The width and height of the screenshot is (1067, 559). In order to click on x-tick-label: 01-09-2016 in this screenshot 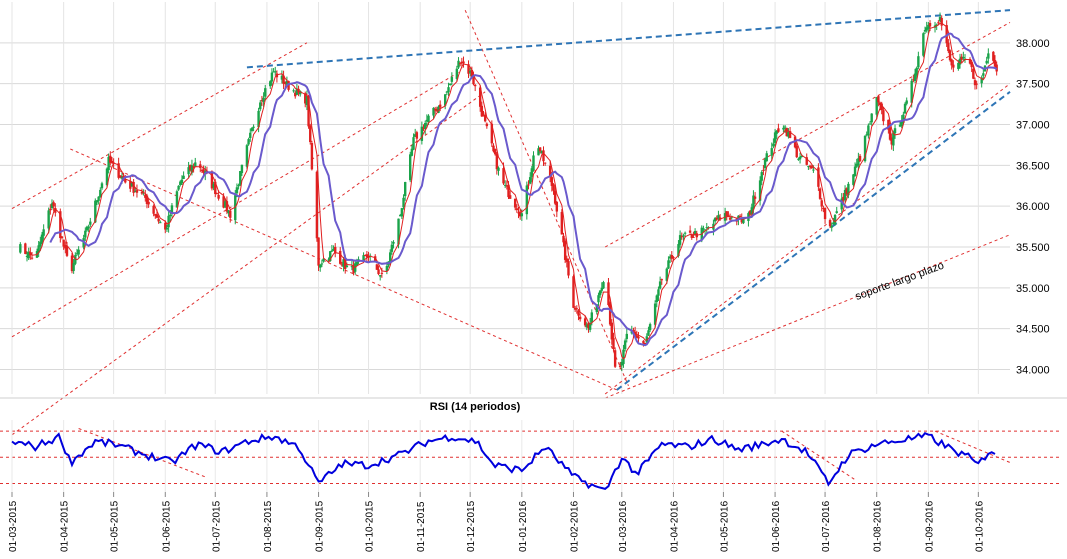, I will do `click(929, 526)`.